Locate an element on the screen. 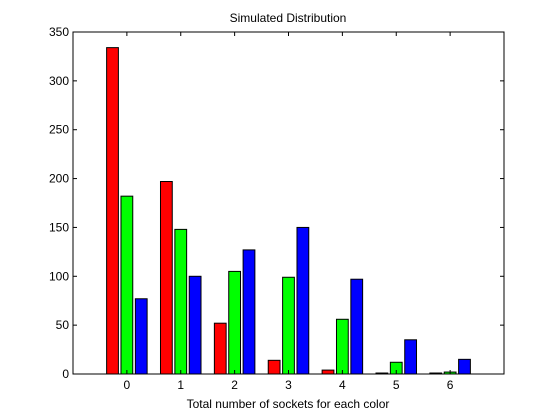 Image resolution: width=560 pixels, height=420 pixels. chart-title: Simulated Distribution is located at coordinates (288, 18).